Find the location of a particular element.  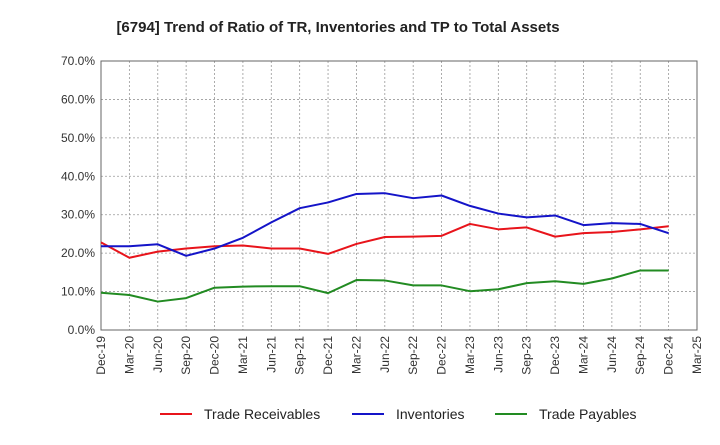

x-tick-label: Mar-21 is located at coordinates (243, 355).